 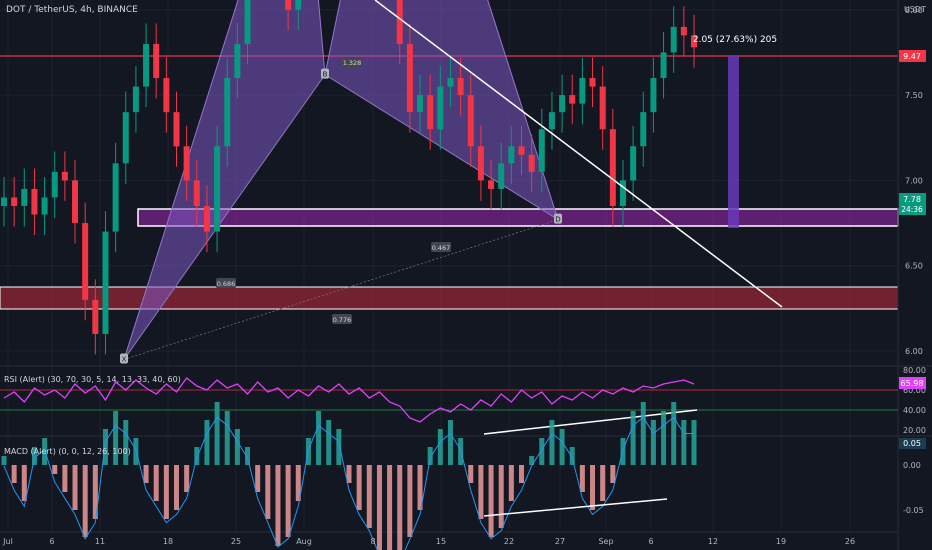 I want to click on pattern-point-label: D, so click(x=557, y=220).